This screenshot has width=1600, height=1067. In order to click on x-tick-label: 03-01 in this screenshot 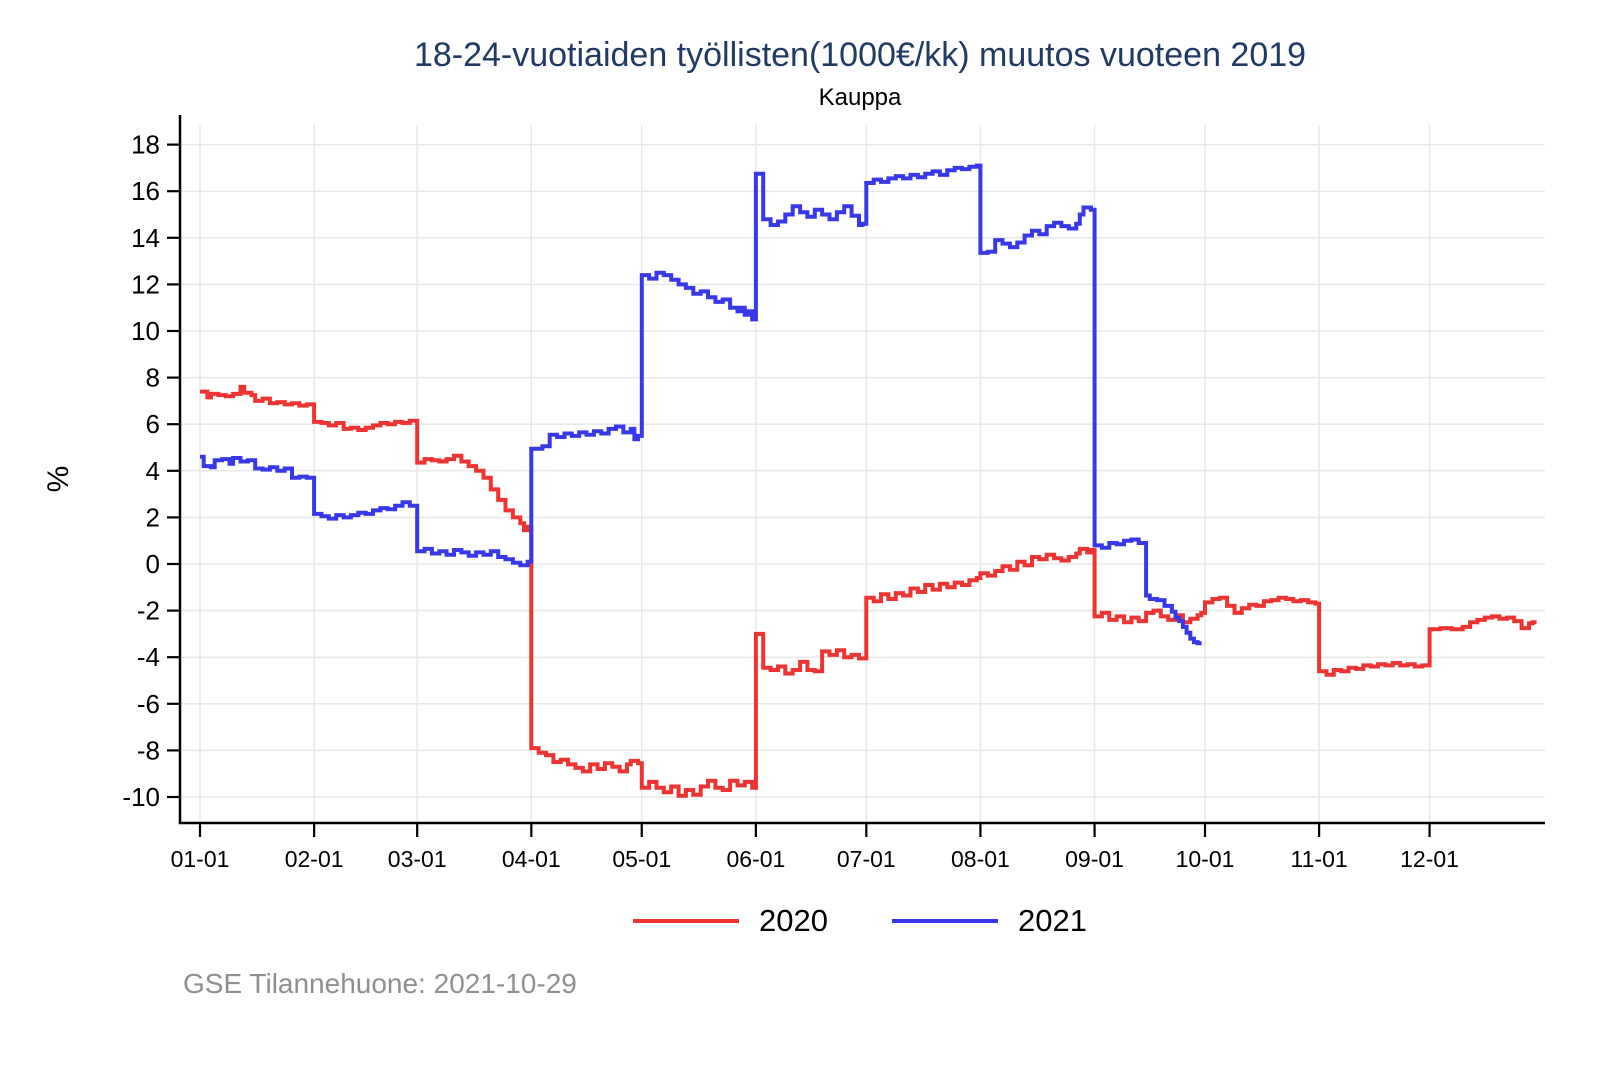, I will do `click(417, 859)`.